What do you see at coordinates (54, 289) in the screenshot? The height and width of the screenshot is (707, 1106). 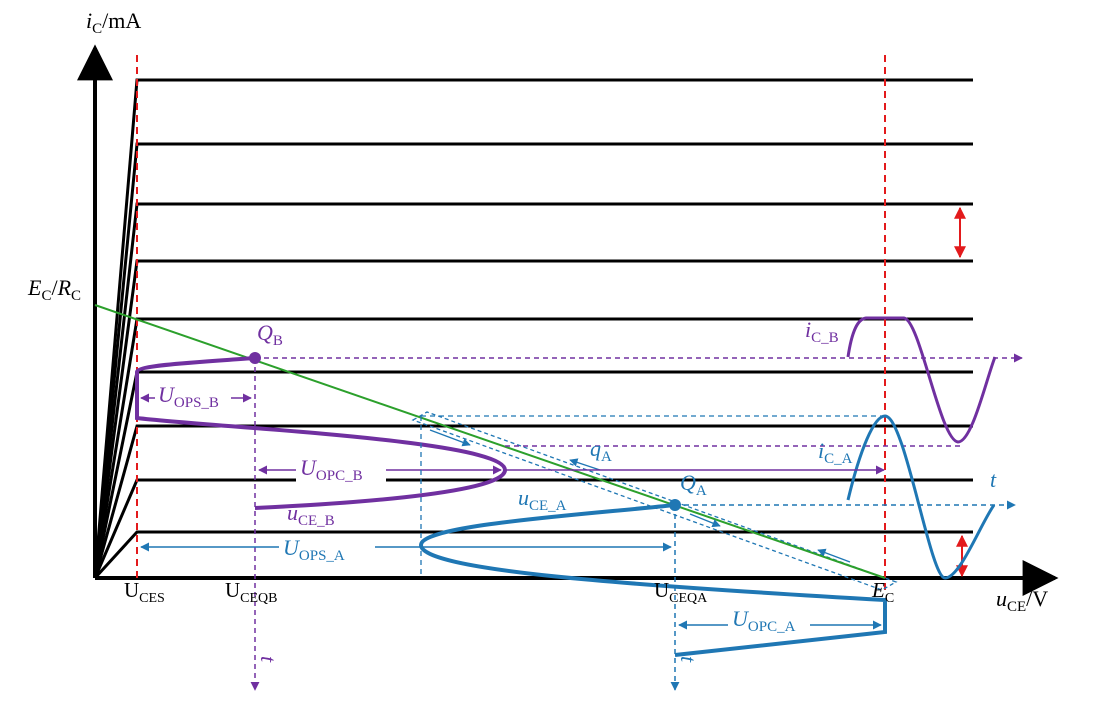 I see `load-line-label: EC/RC` at bounding box center [54, 289].